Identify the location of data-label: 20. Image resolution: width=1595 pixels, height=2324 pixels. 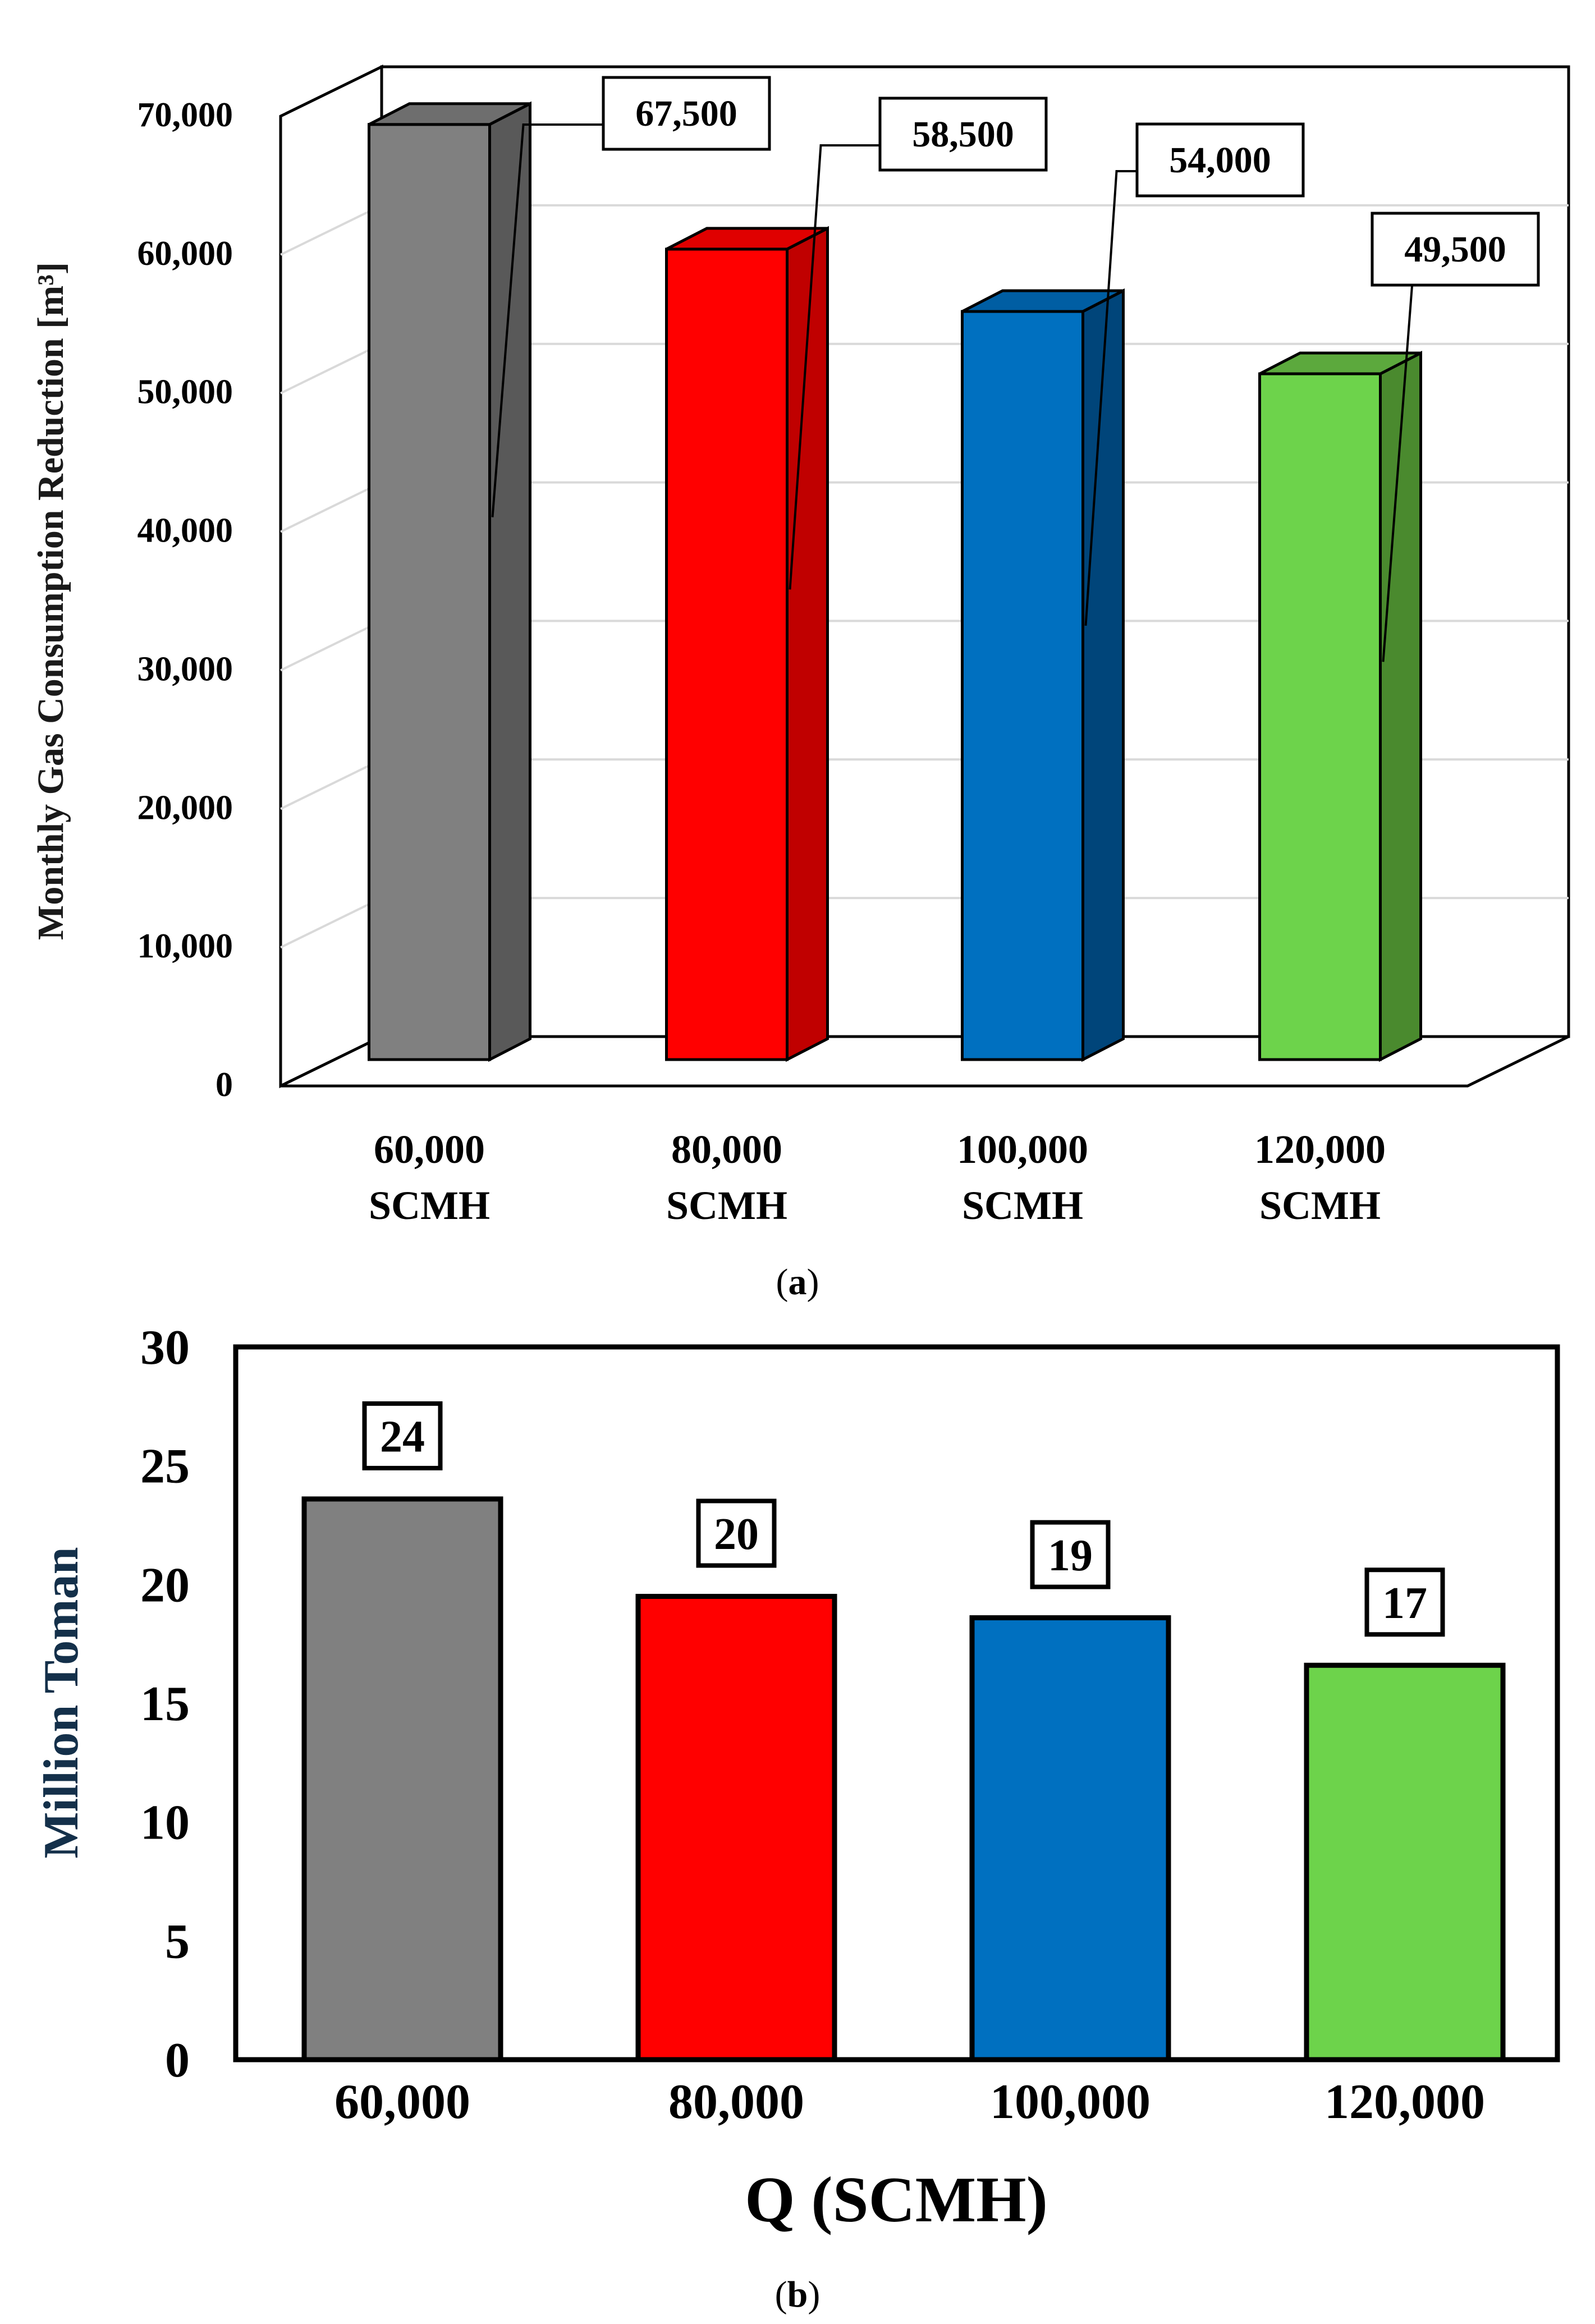
(736, 1535).